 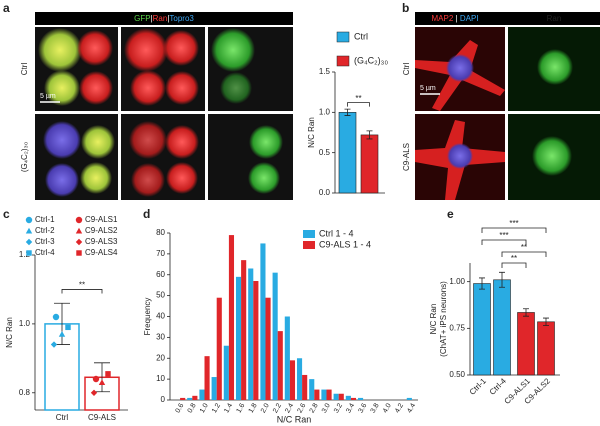 I want to click on y-tick-label: 50, so click(x=160, y=295).